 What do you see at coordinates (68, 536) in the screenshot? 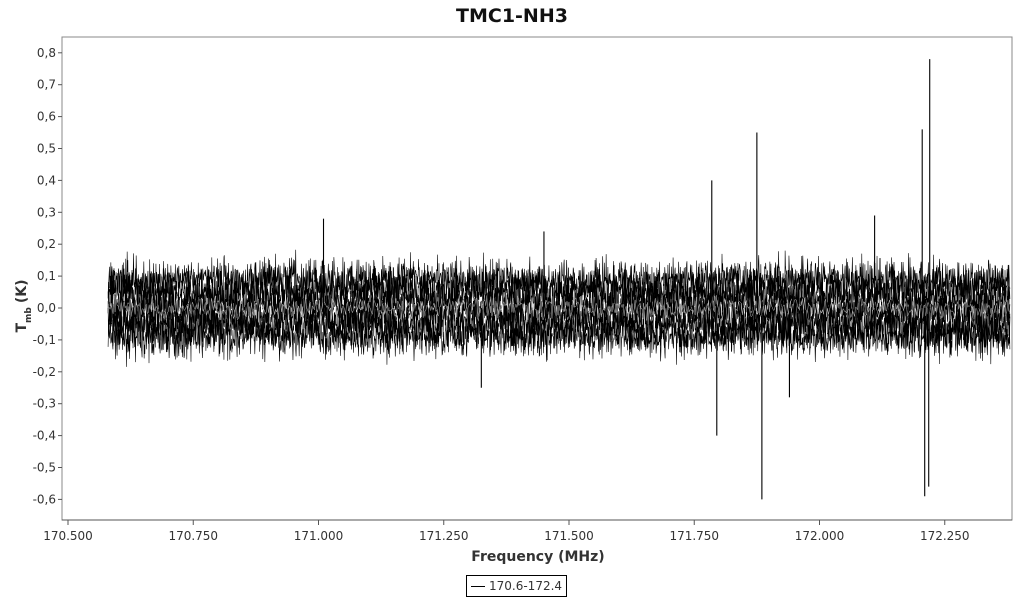
I see `x-tick-label: 170.500` at bounding box center [68, 536].